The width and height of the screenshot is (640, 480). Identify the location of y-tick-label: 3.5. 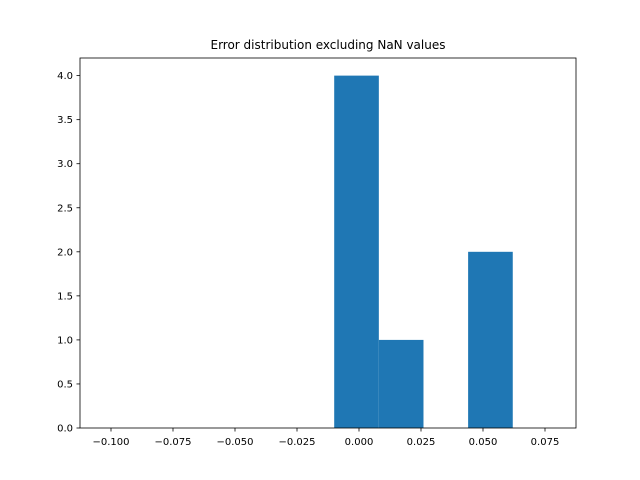
(65, 120).